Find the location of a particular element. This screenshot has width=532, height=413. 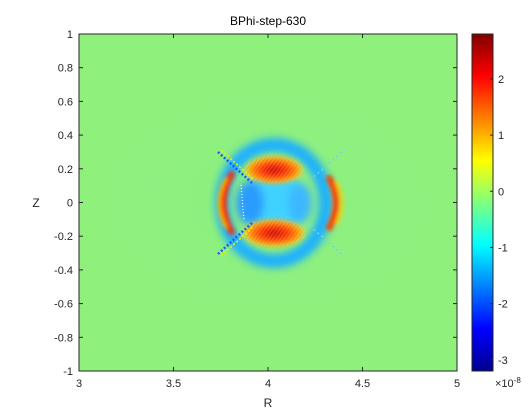

field-lobe-upper is located at coordinates (274, 170).